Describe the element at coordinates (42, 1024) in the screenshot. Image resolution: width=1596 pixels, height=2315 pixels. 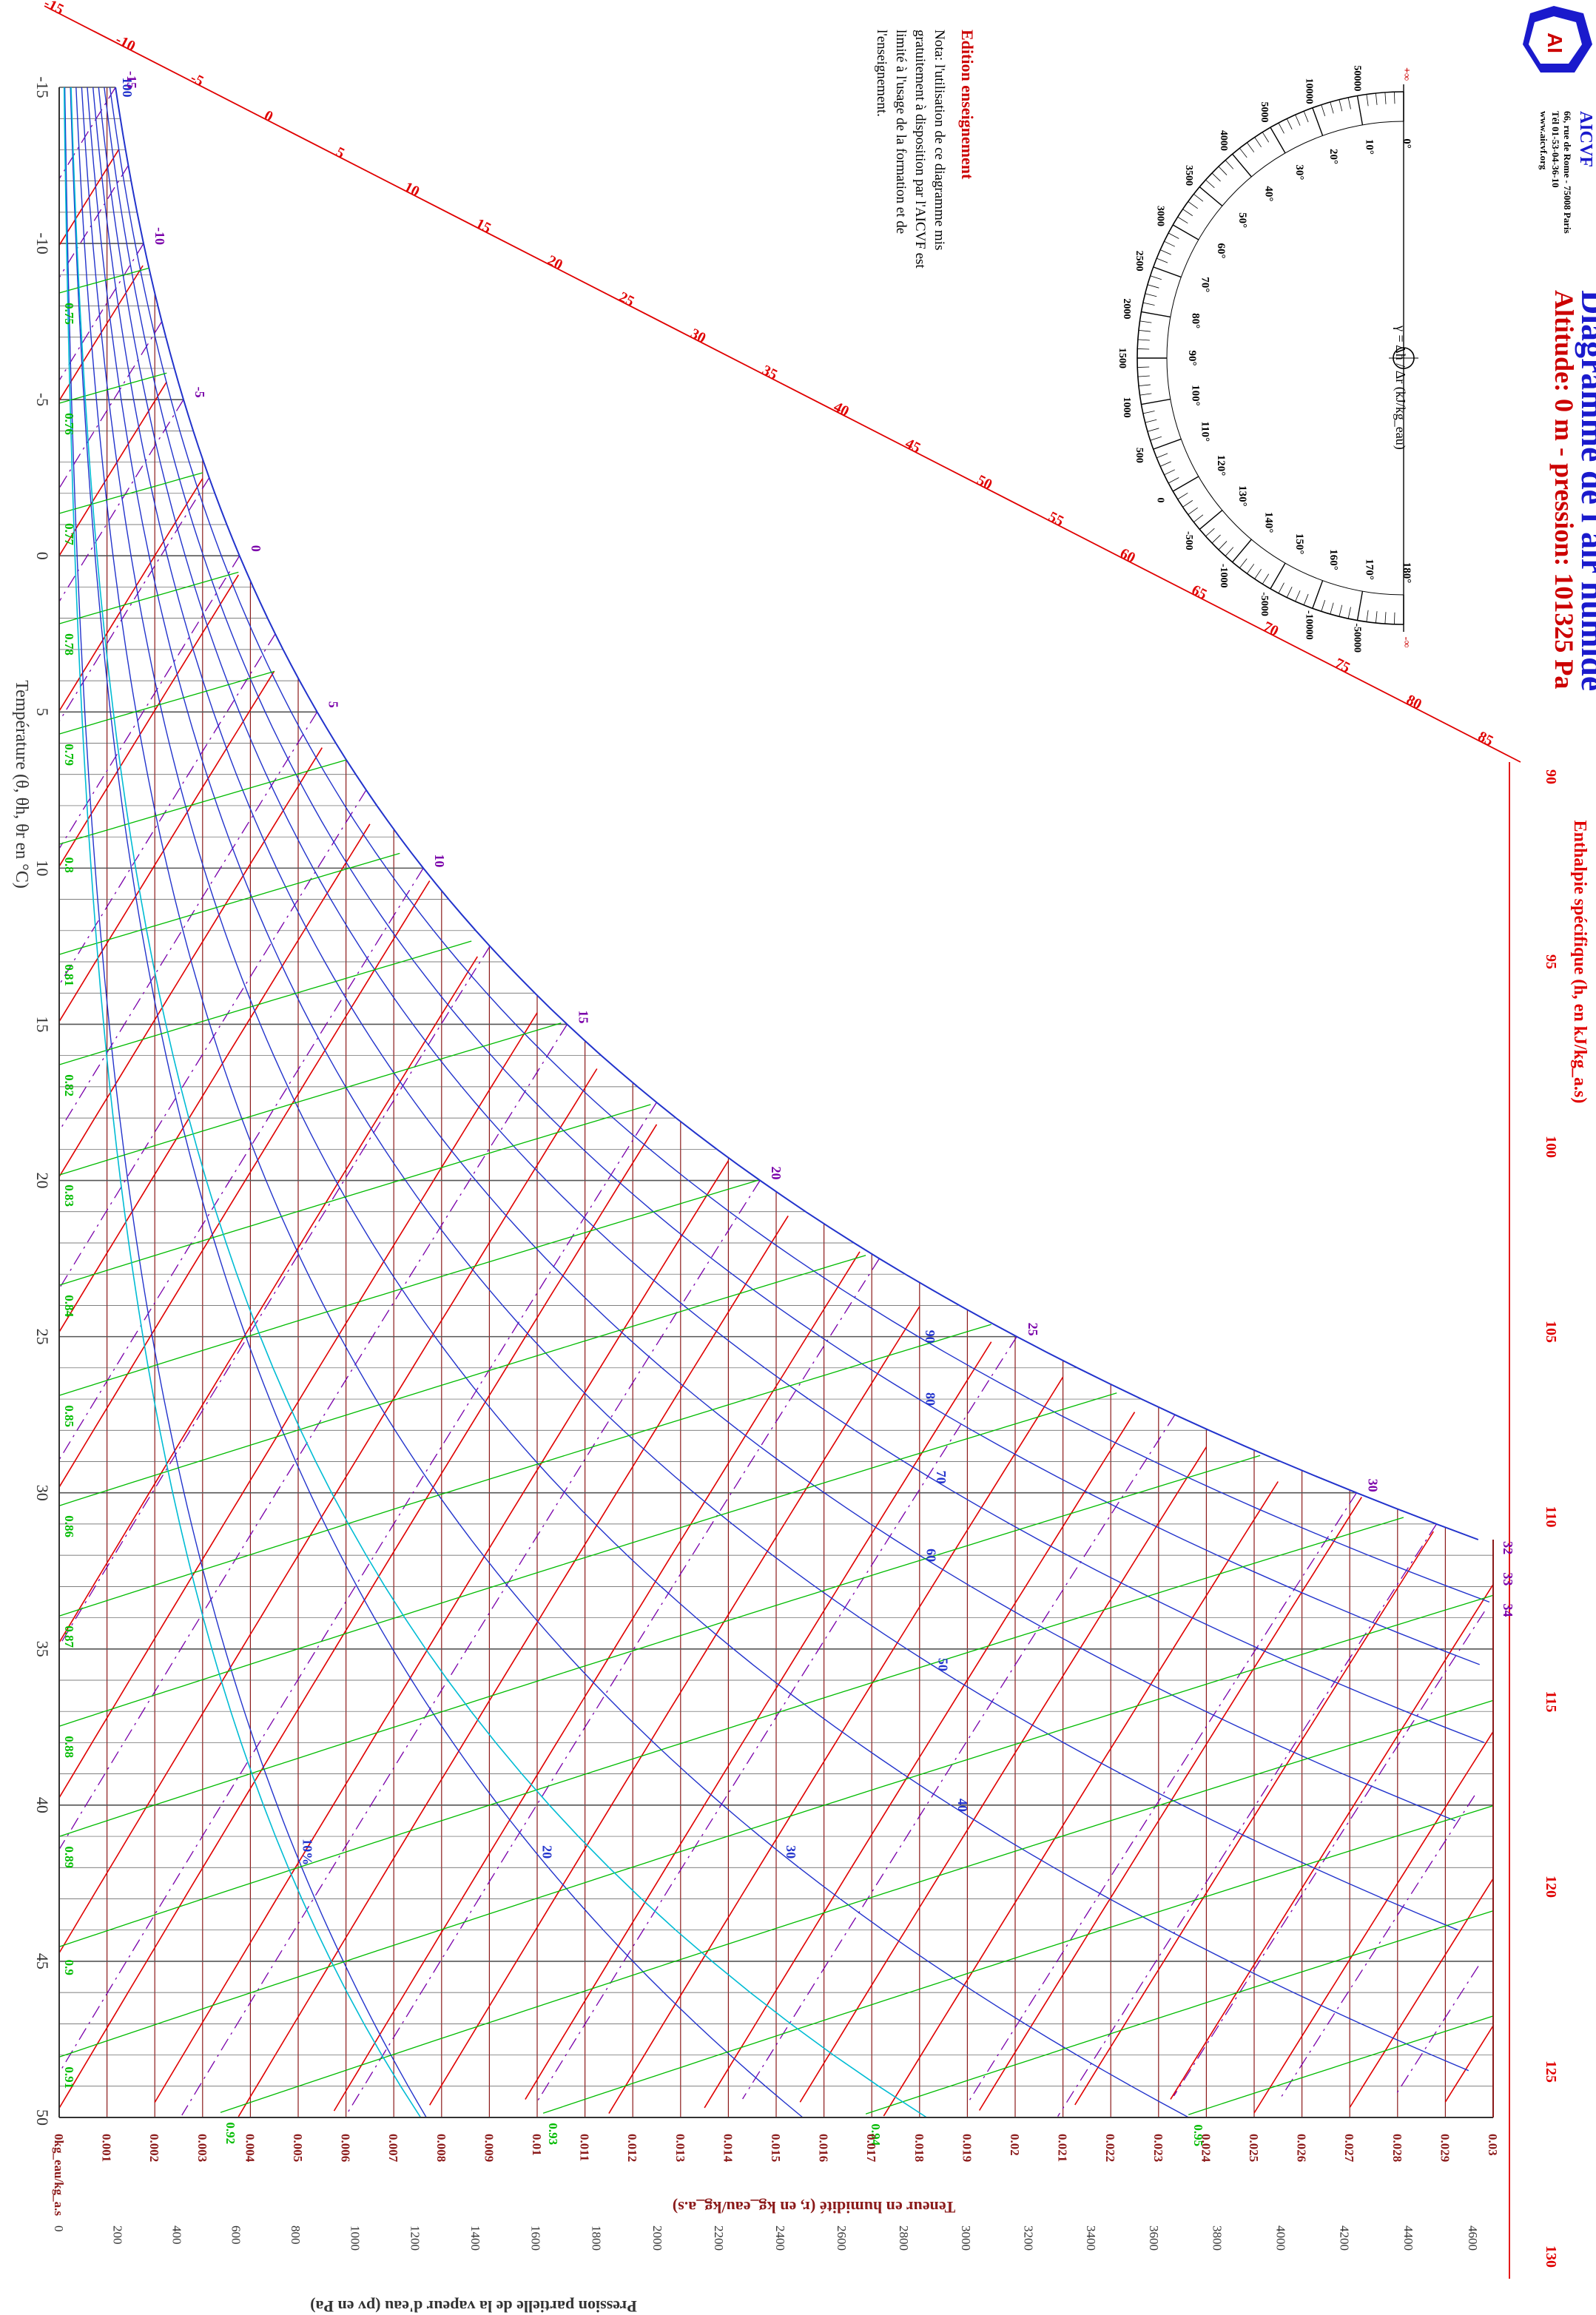
I see `temperature-tick-label: 15` at that location.